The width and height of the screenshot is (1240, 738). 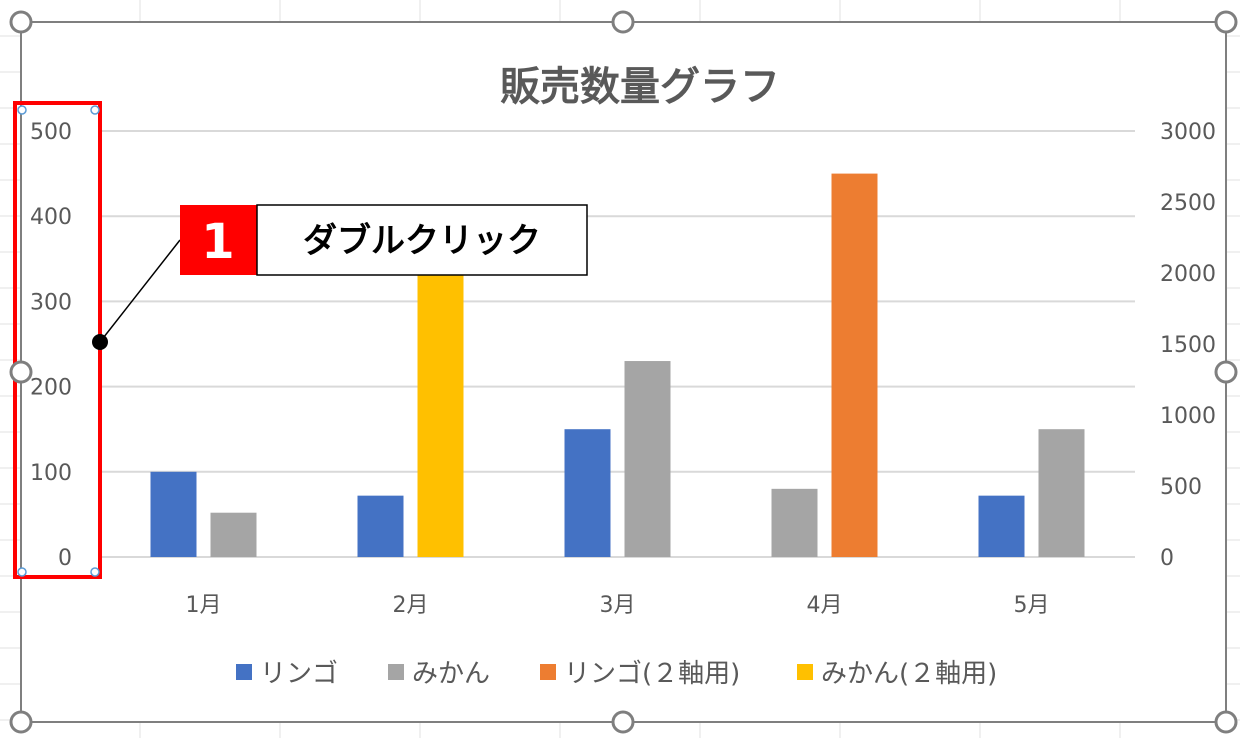 I want to click on callout-text: ダブルクリック, so click(x=422, y=241).